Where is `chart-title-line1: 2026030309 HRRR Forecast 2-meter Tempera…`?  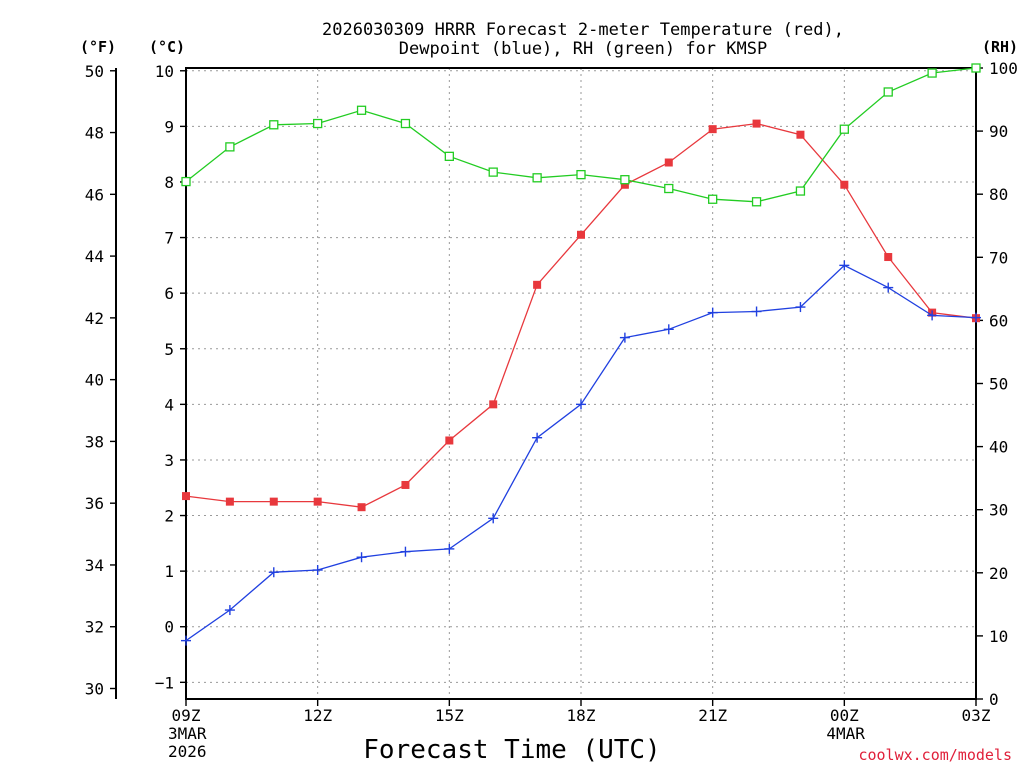 chart-title-line1: 2026030309 HRRR Forecast 2-meter Tempera… is located at coordinates (583, 30).